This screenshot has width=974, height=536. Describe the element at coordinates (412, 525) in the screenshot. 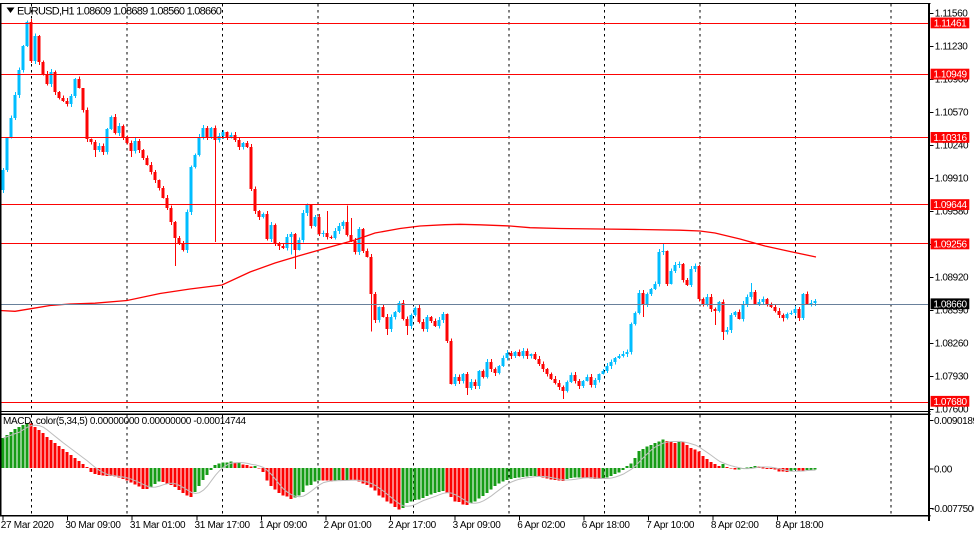

I see `svg-text: 2 Apr 17:00` at that location.